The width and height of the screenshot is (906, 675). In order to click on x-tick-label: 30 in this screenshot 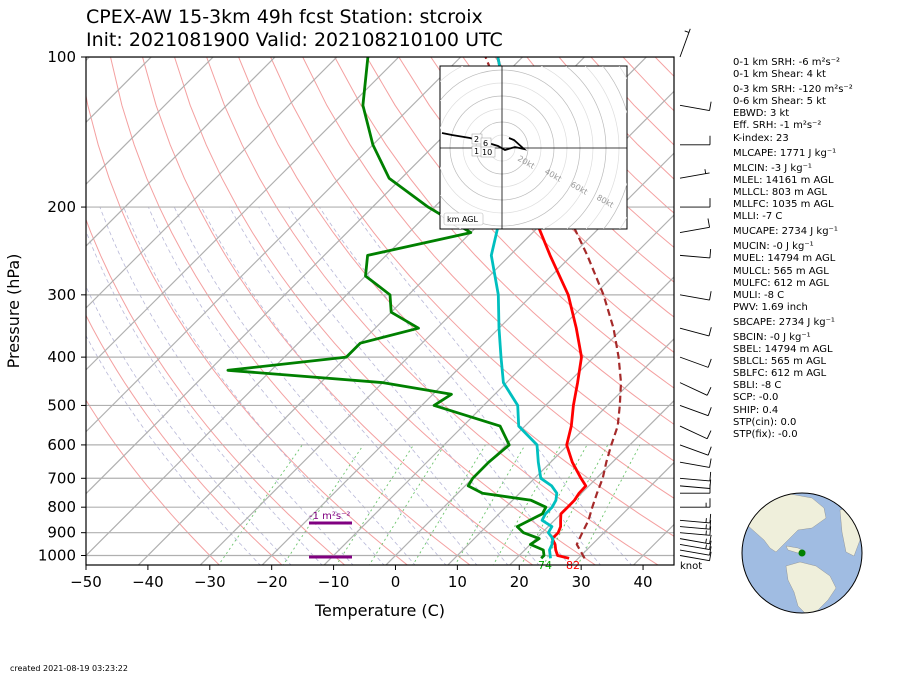, I will do `click(581, 582)`.